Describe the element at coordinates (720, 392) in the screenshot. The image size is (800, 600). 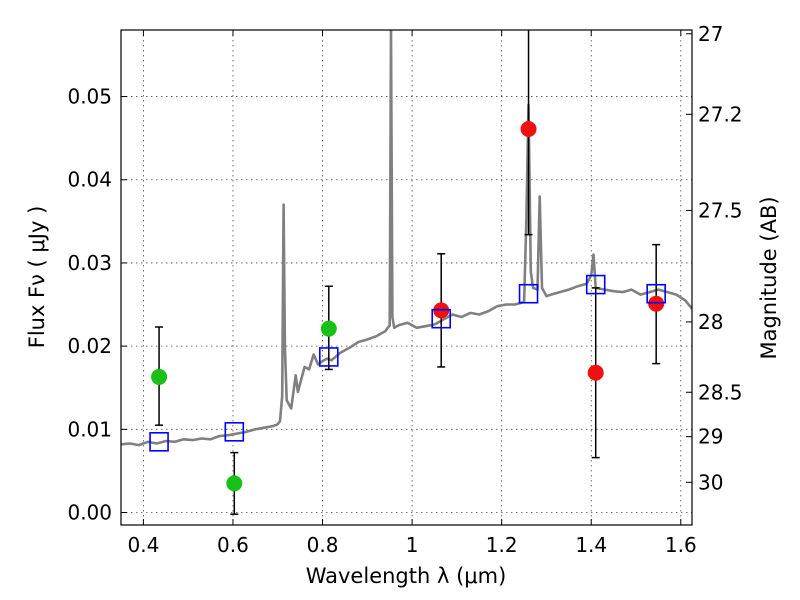
I see `mag-tick-label: 28.5` at that location.